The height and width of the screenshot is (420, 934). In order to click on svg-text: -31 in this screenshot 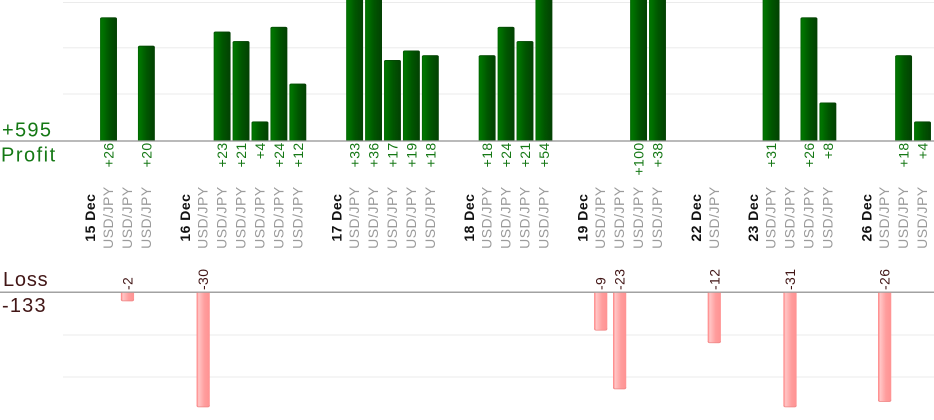, I will do `click(790, 279)`.